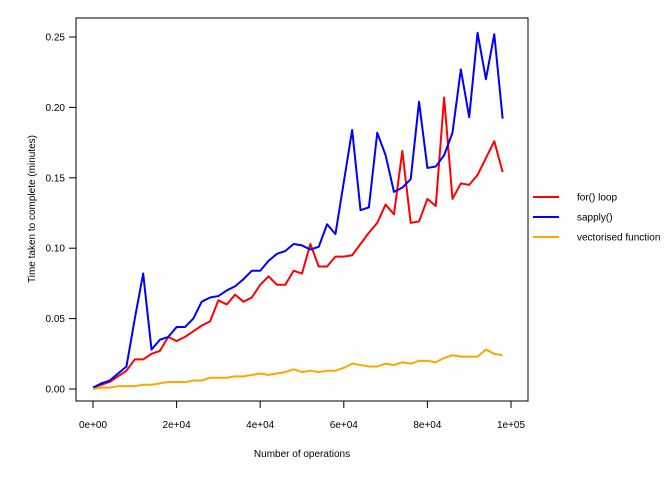 Image resolution: width=672 pixels, height=485 pixels. I want to click on y-tick-label: 0.25, so click(56, 38).